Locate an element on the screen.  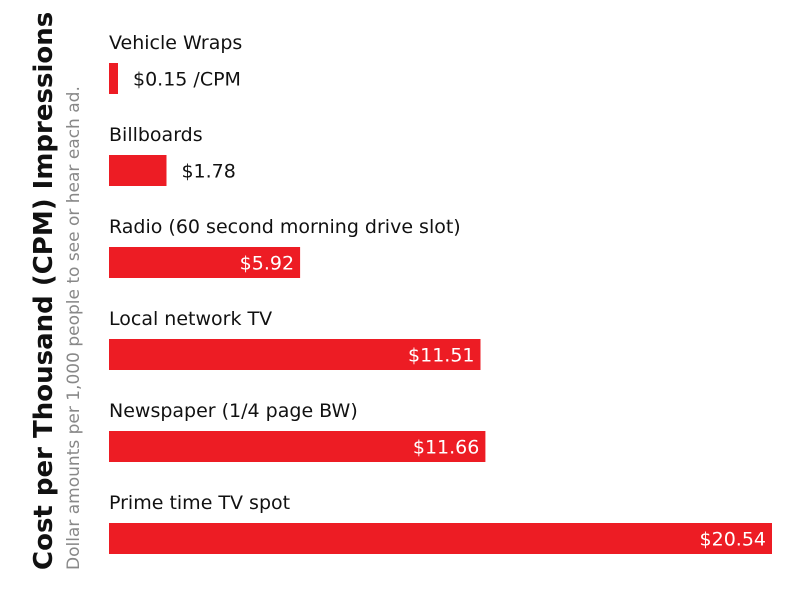
bar-newspaper-1-4-page-bw is located at coordinates (297, 446).